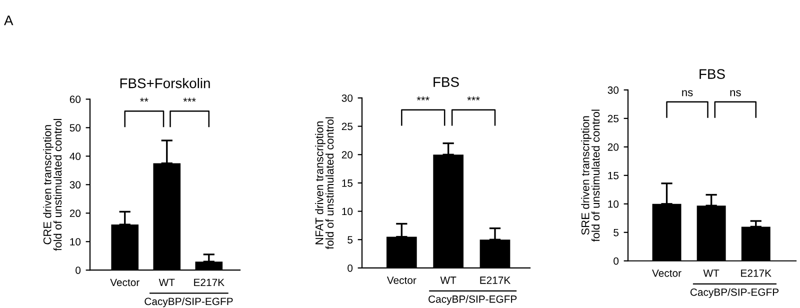  What do you see at coordinates (75, 128) in the screenshot?
I see `y-tick-label: 50` at bounding box center [75, 128].